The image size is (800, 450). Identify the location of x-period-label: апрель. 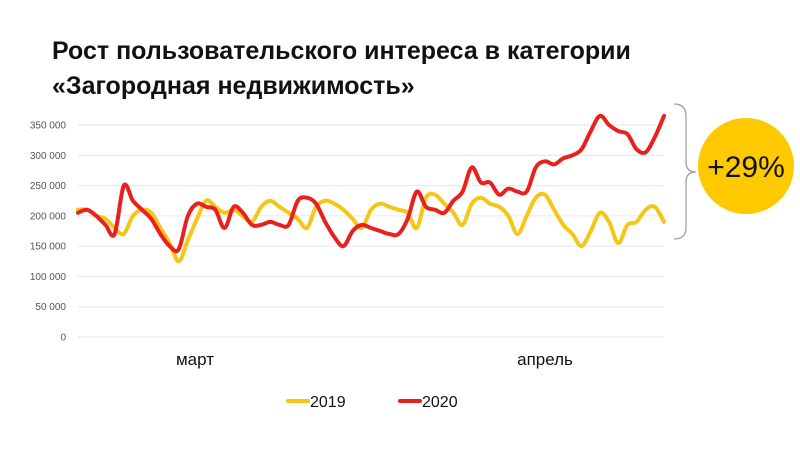
(545, 359).